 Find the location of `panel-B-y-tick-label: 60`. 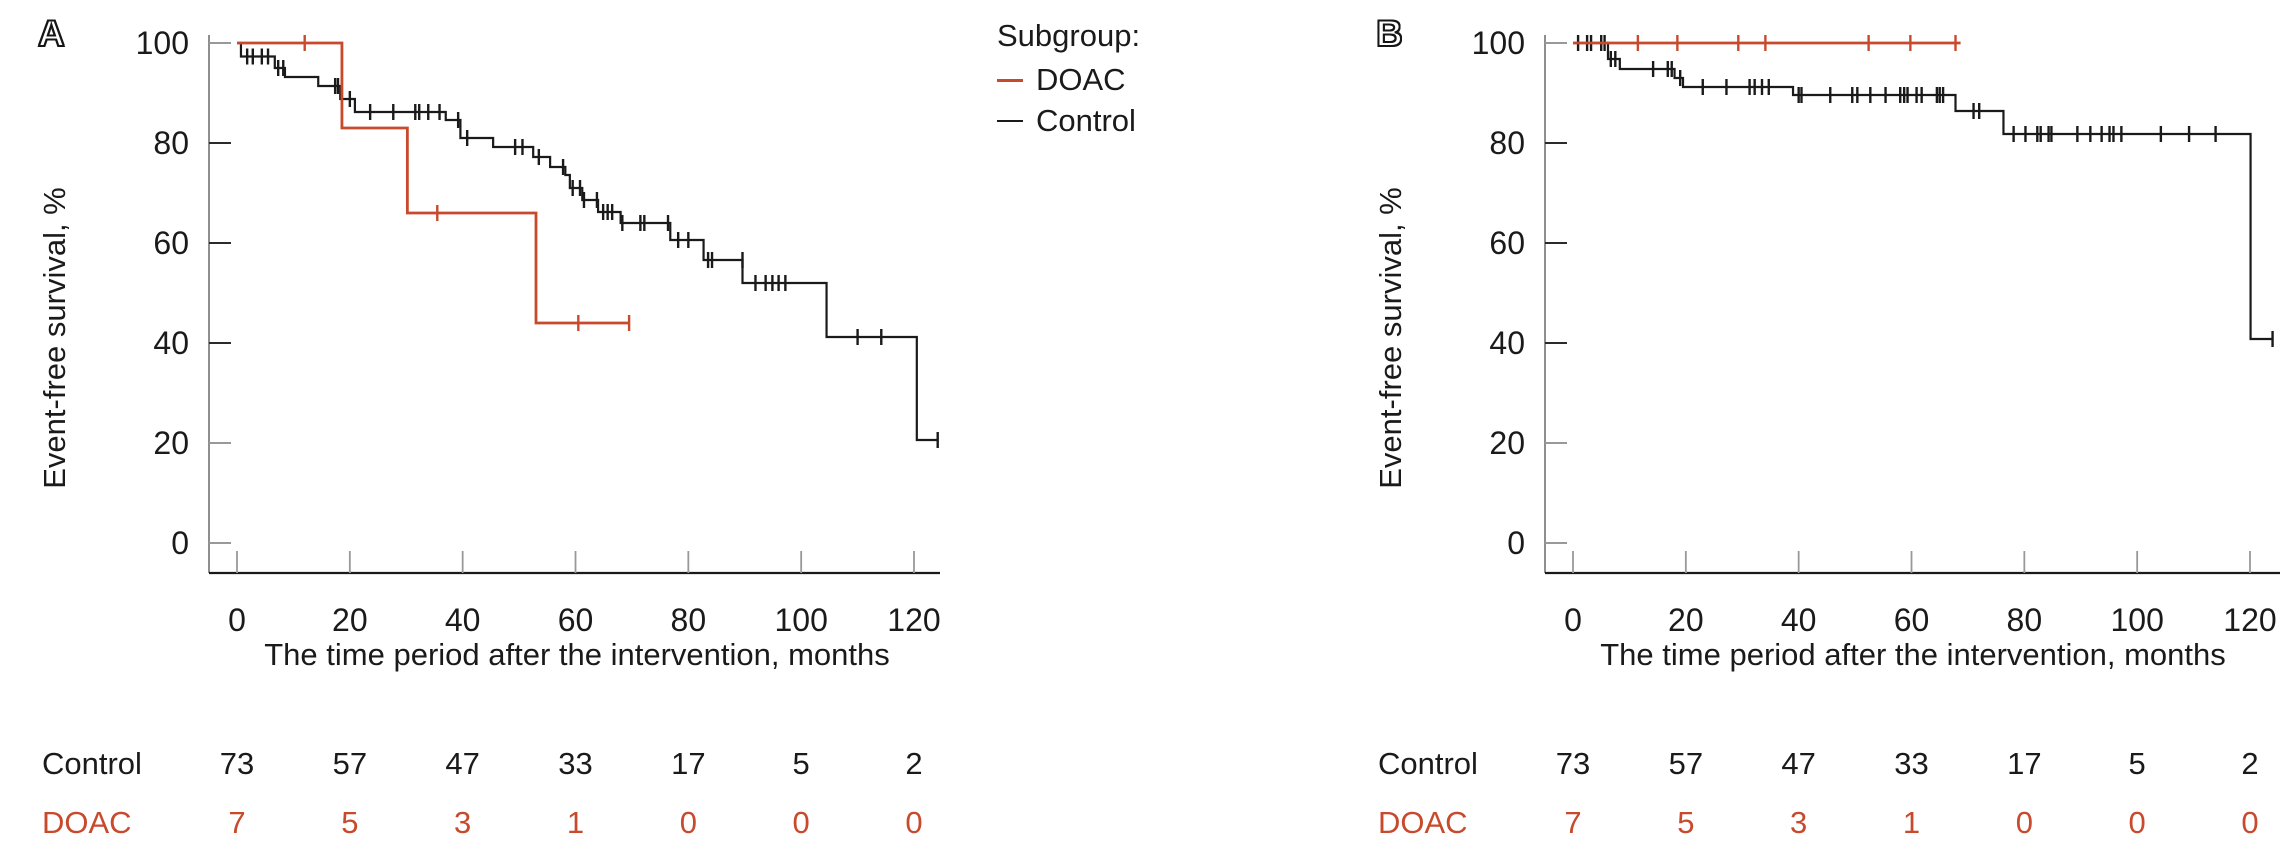

panel-B-y-tick-label: 60 is located at coordinates (1507, 243).